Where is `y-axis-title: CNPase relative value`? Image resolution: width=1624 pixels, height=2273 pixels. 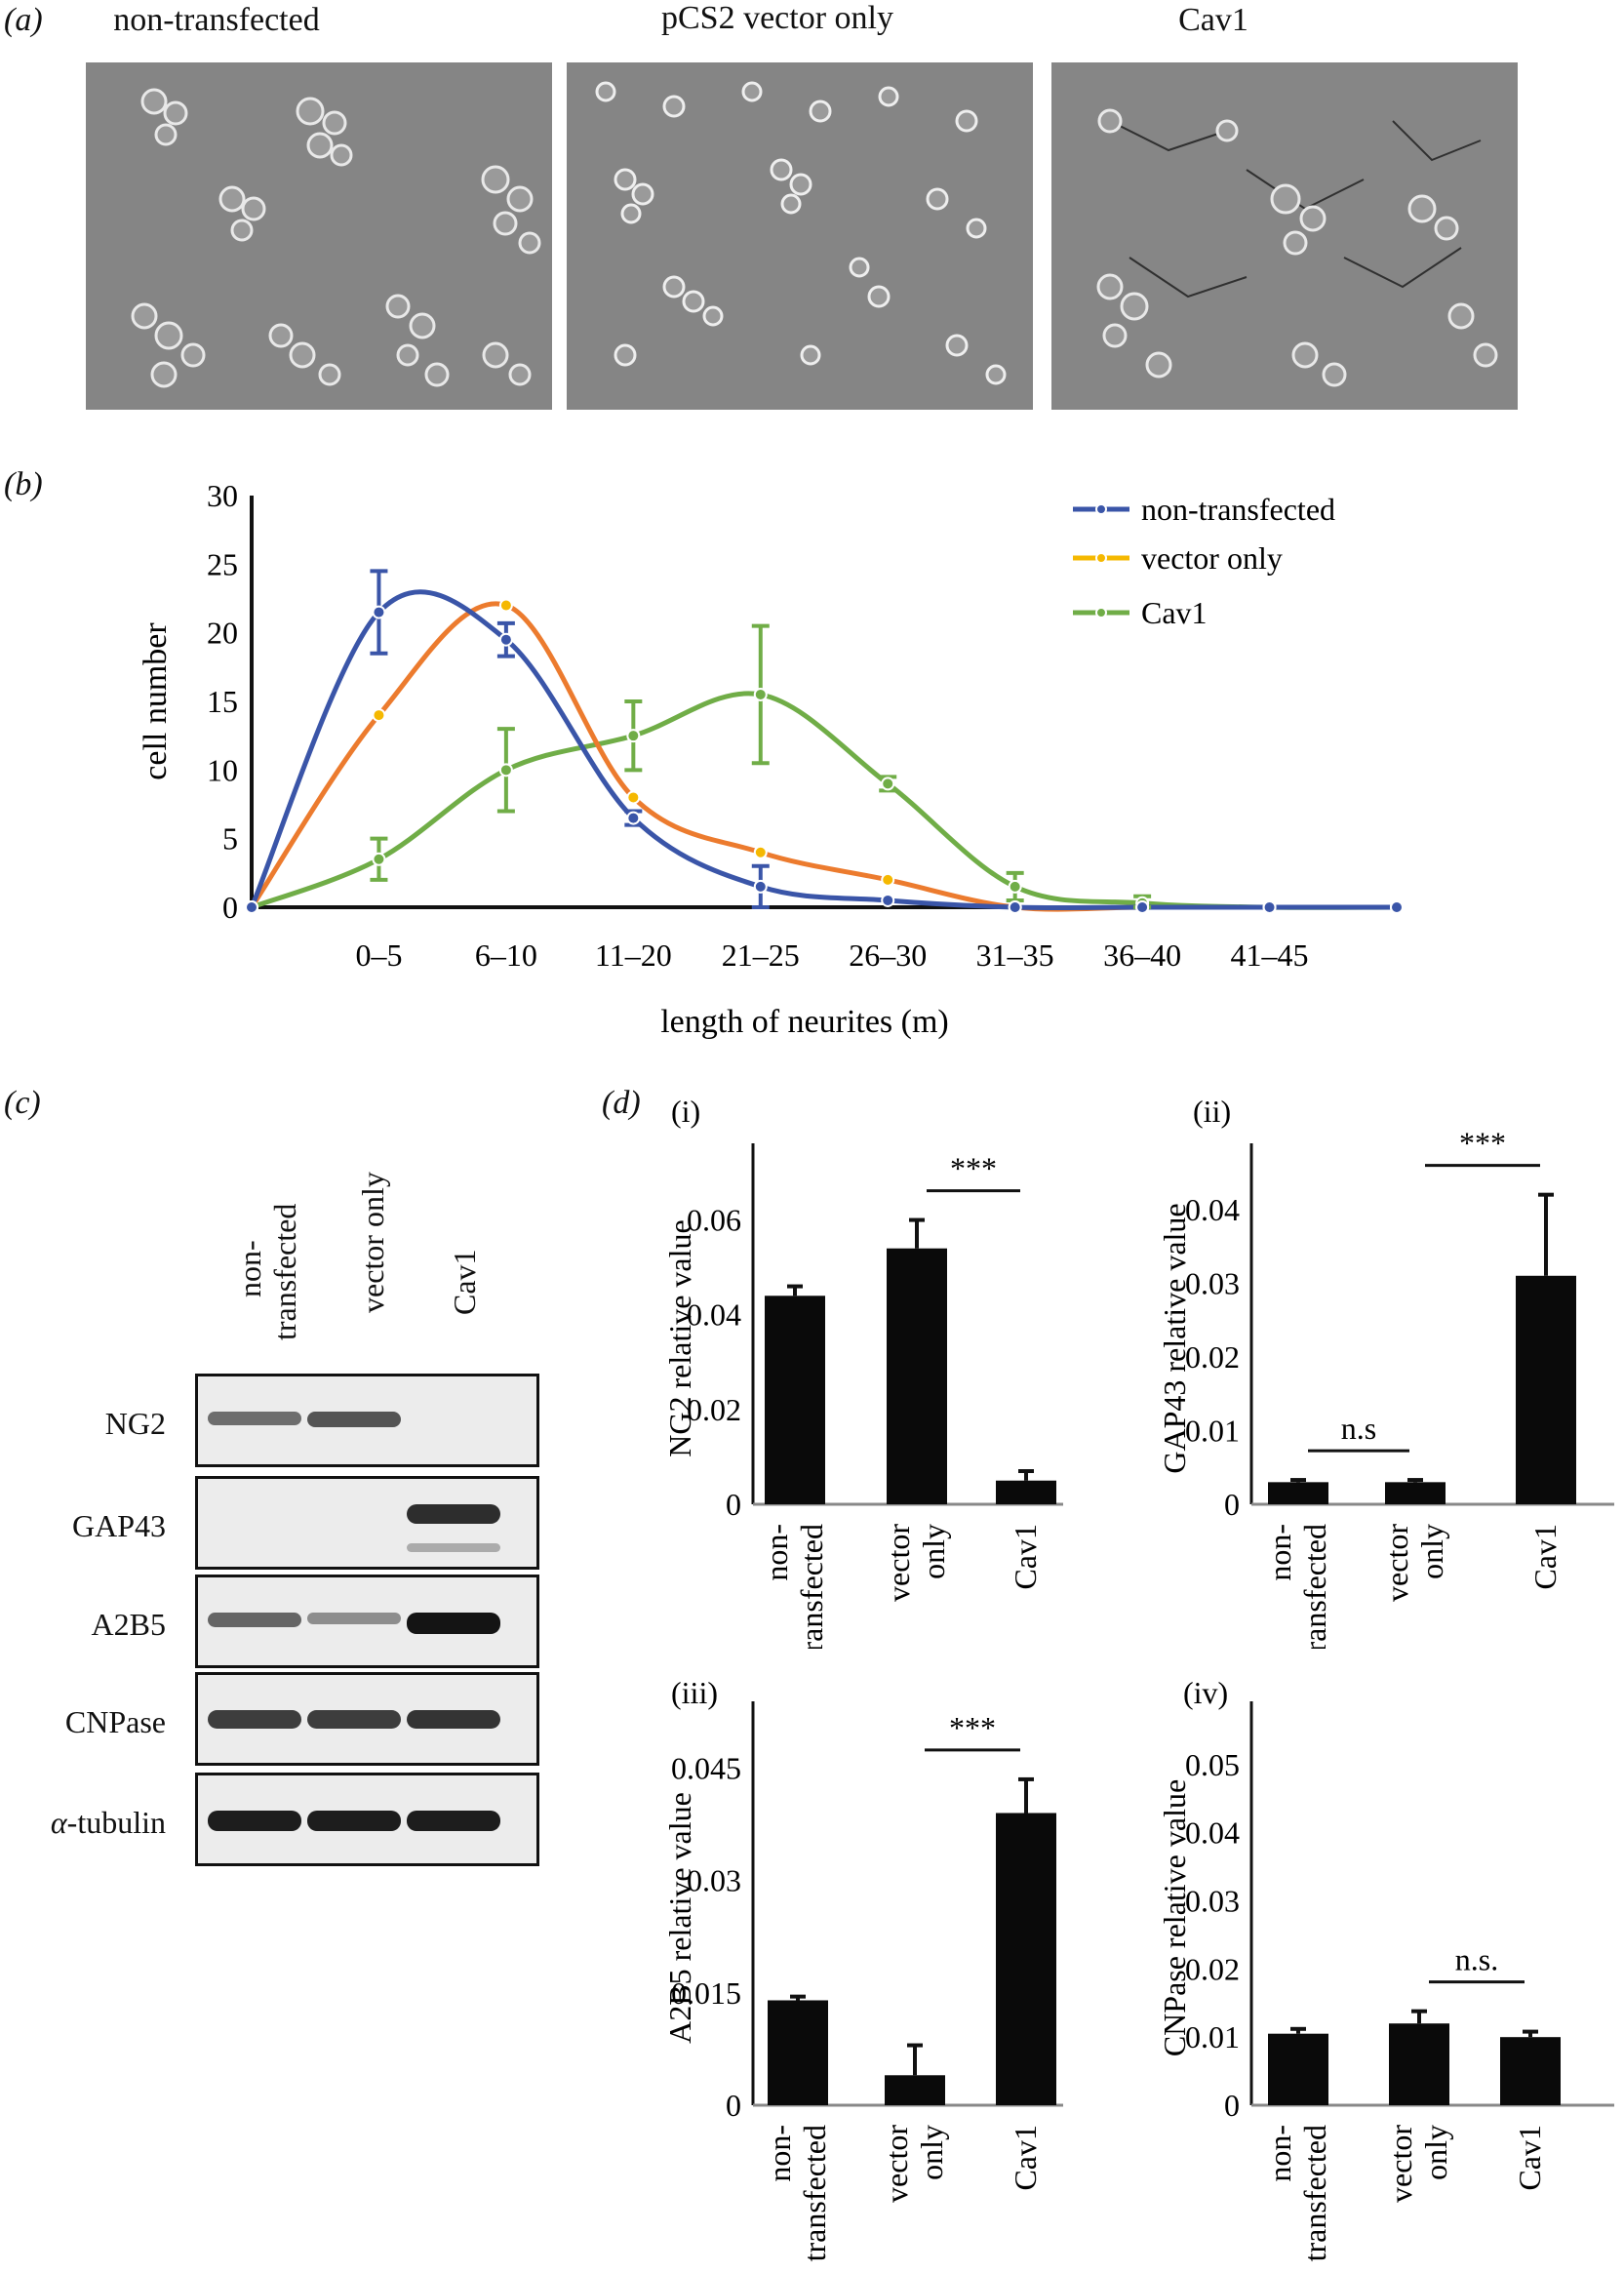 y-axis-title: CNPase relative value is located at coordinates (1174, 1917).